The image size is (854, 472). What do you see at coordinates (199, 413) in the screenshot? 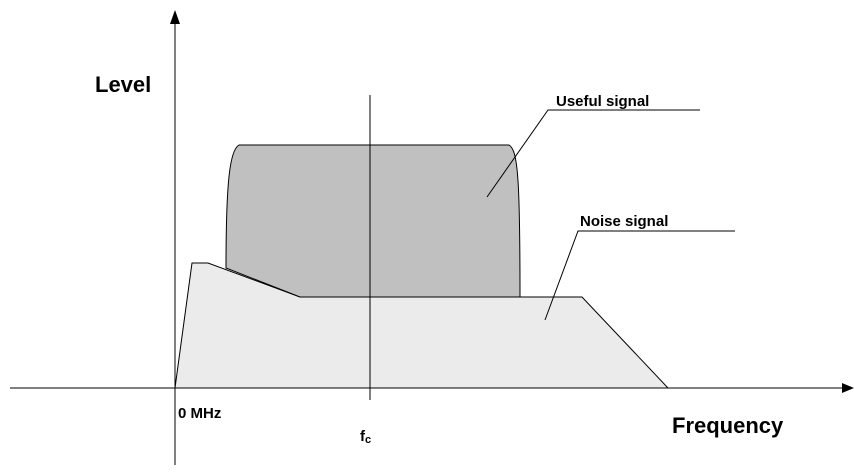
I see `origin-label: 0 MHz` at bounding box center [199, 413].